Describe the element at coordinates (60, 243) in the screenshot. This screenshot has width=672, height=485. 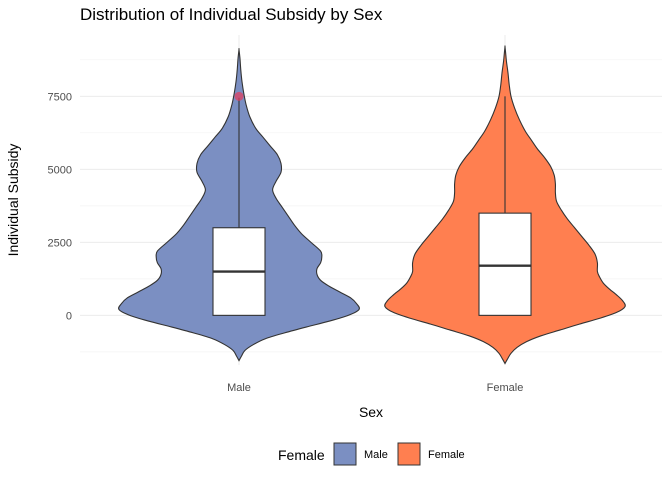
I see `y-tick-label: 2500` at that location.